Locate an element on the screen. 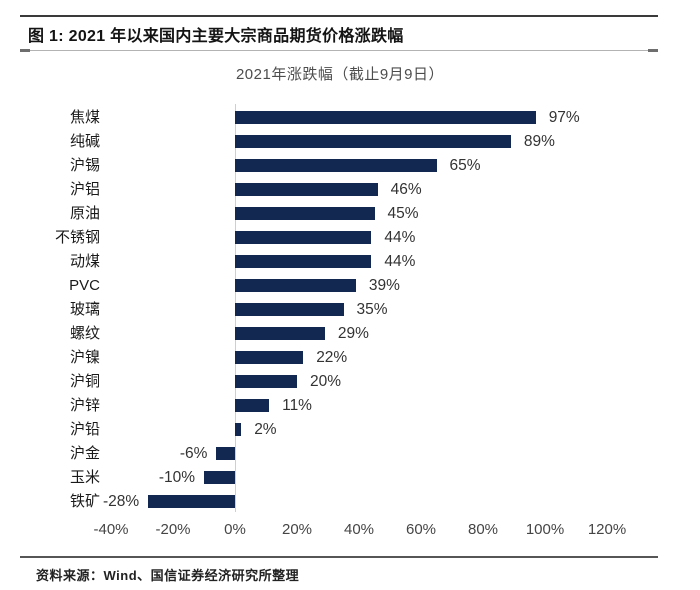 Image resolution: width=700 pixels, height=590 pixels. category-label: 沪金 is located at coordinates (84, 453).